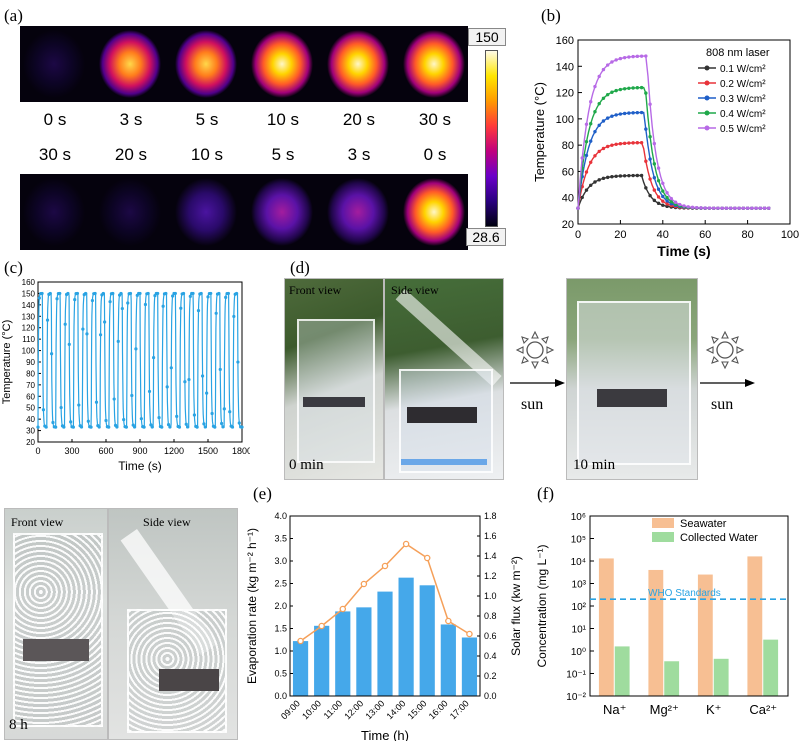 This screenshot has width=800, height=741. What do you see at coordinates (280, 696) in the screenshot?
I see `y-tick-label: 0.0` at bounding box center [280, 696].